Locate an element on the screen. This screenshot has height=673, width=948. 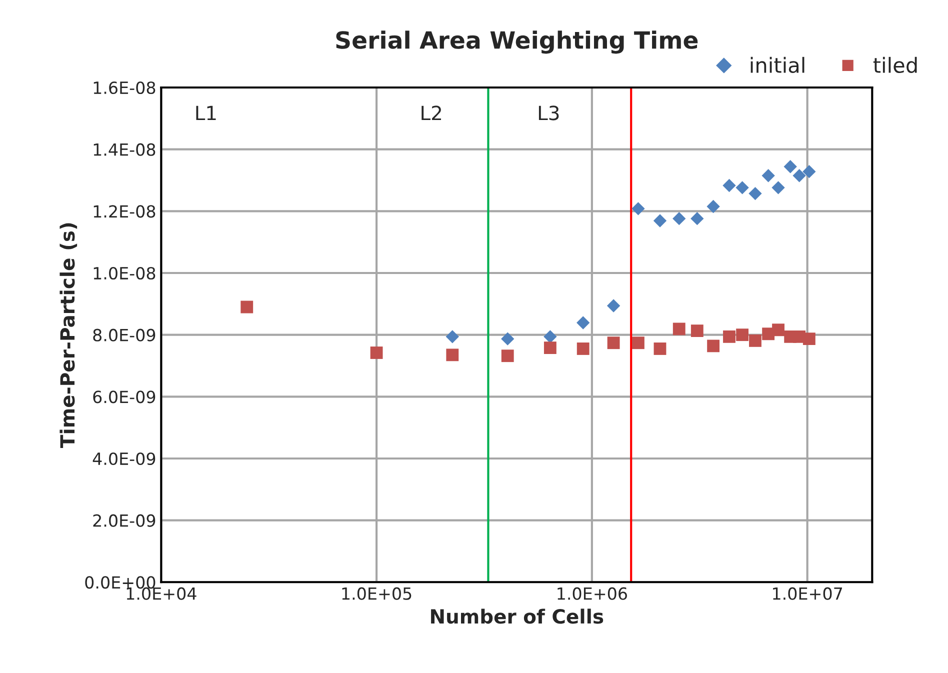
legend-label: initial is located at coordinates (777, 65).